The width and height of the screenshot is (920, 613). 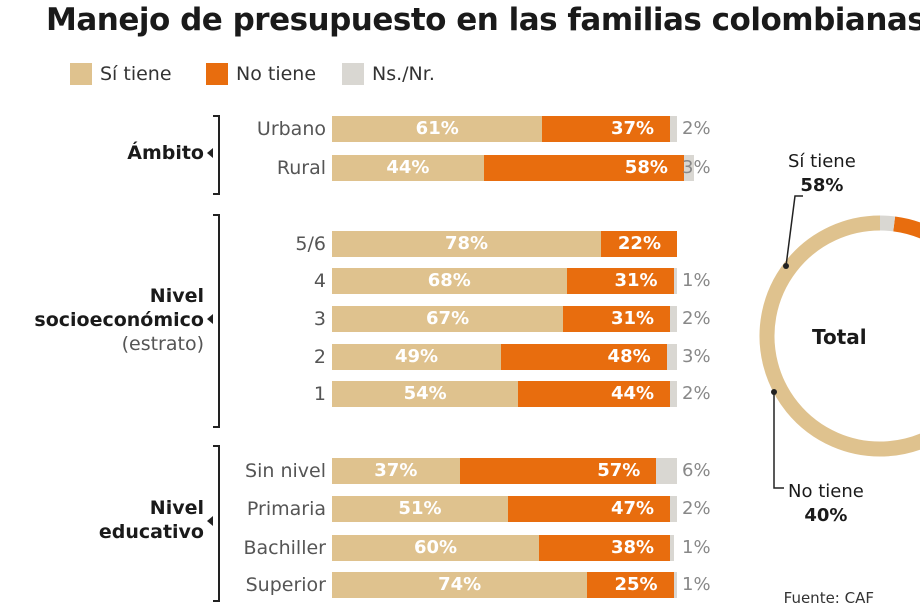 What do you see at coordinates (210, 319) in the screenshot?
I see `bracket-tick-nivel-socio` at bounding box center [210, 319].